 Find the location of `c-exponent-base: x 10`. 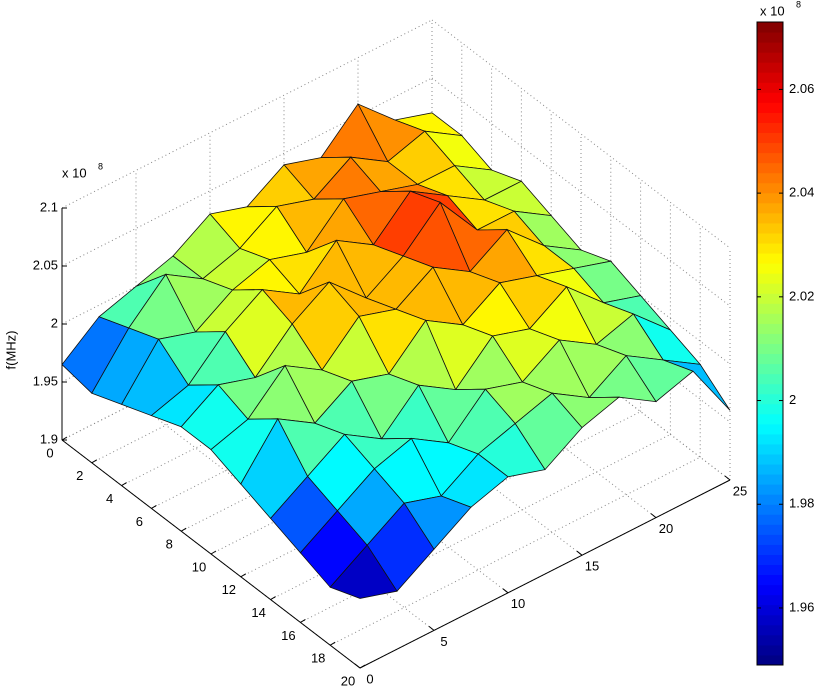

c-exponent-base: x 10 is located at coordinates (772, 10).